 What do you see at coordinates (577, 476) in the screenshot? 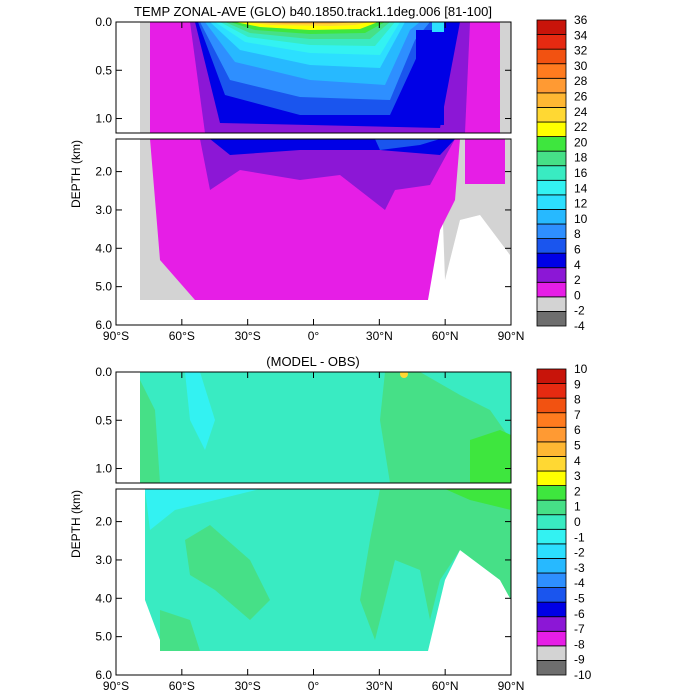
I see `colorbar-label: 3` at bounding box center [577, 476].